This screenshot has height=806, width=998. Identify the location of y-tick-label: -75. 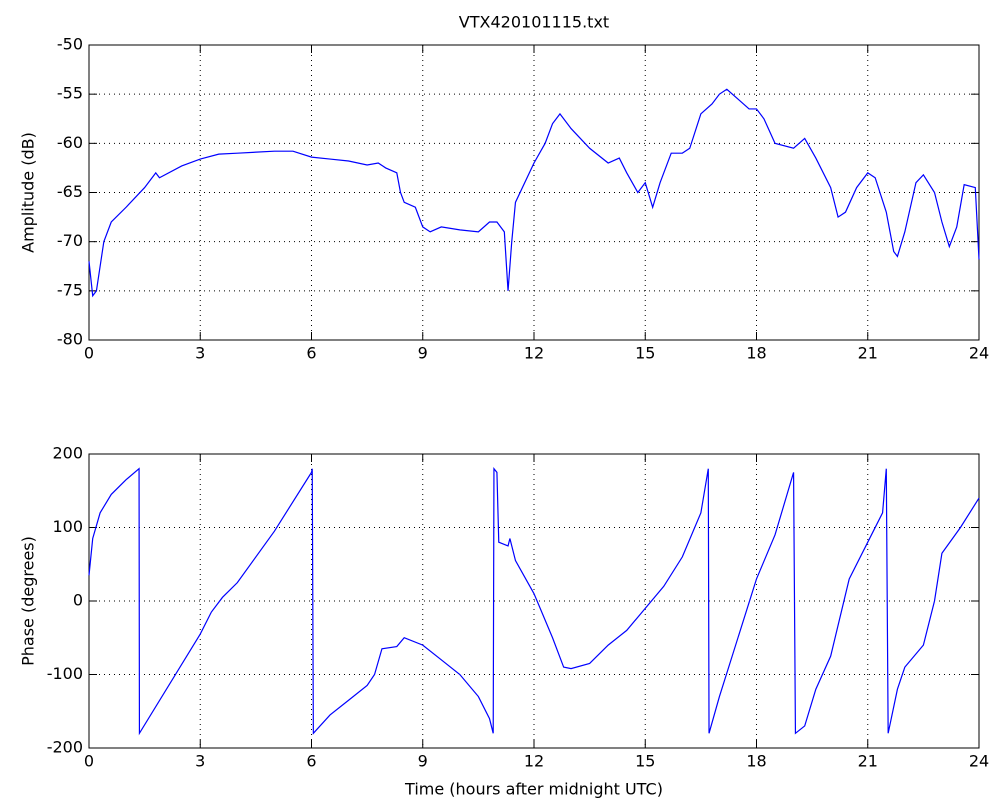
(70, 289).